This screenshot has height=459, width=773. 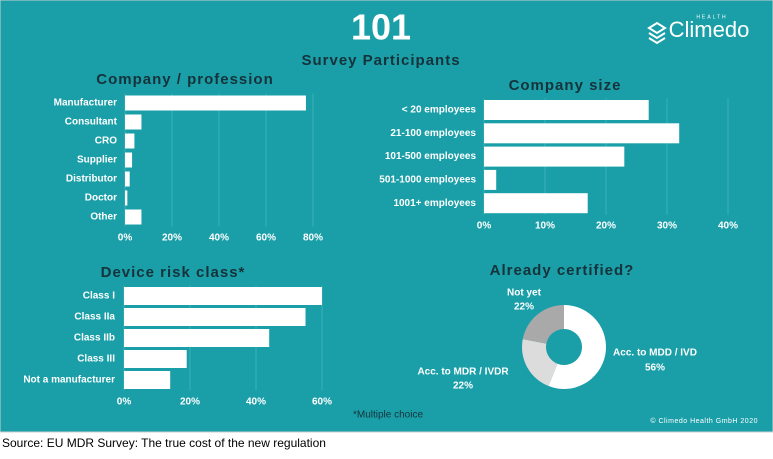 I want to click on logo-tagline: HEALTH, so click(x=711, y=17).